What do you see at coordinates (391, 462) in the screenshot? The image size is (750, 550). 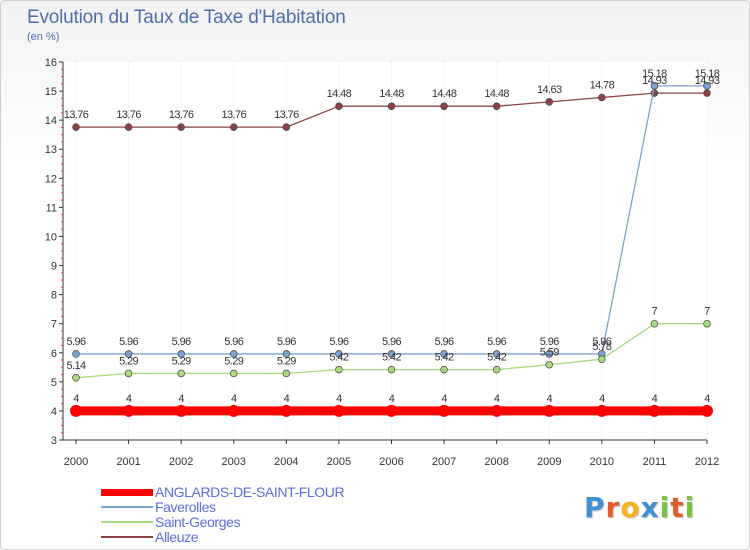 I see `x-tick-label: 2006` at bounding box center [391, 462].